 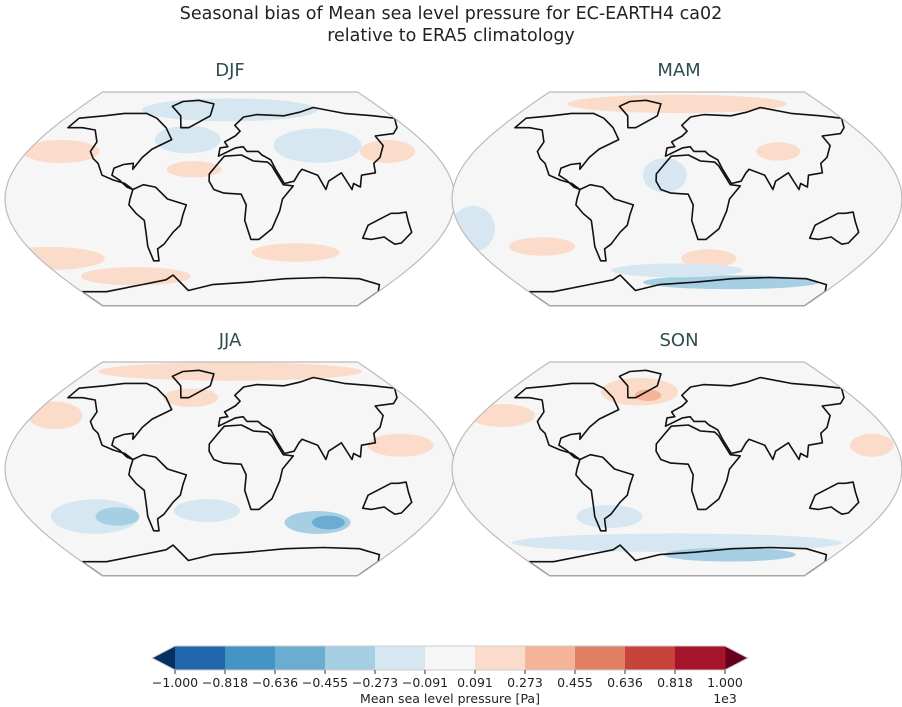 What do you see at coordinates (679, 70) in the screenshot?
I see `panel-title-mam: MAM` at bounding box center [679, 70].